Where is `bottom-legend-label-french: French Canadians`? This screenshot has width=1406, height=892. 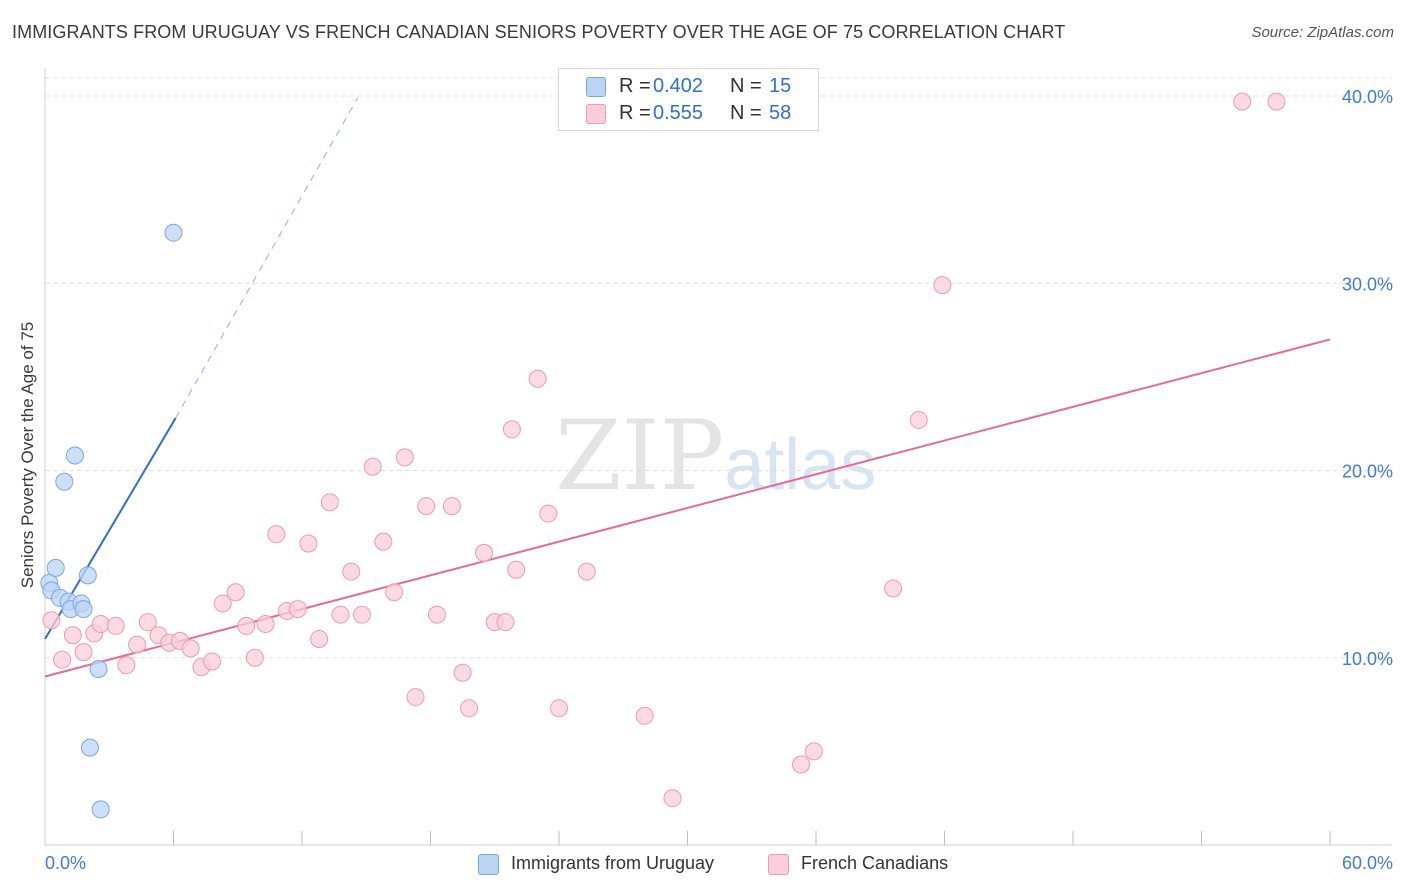 bottom-legend-label-french: French Canadians is located at coordinates (875, 863).